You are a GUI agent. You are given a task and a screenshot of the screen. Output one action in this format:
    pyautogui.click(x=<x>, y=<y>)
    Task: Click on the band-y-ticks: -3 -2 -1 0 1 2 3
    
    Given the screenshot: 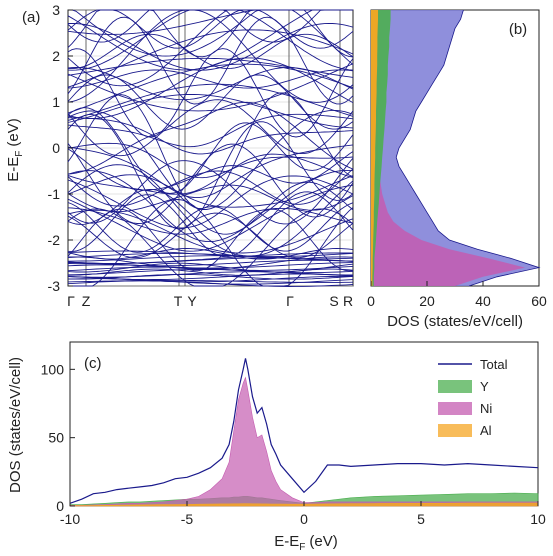 What is the action you would take?
    pyautogui.click(x=60, y=148)
    